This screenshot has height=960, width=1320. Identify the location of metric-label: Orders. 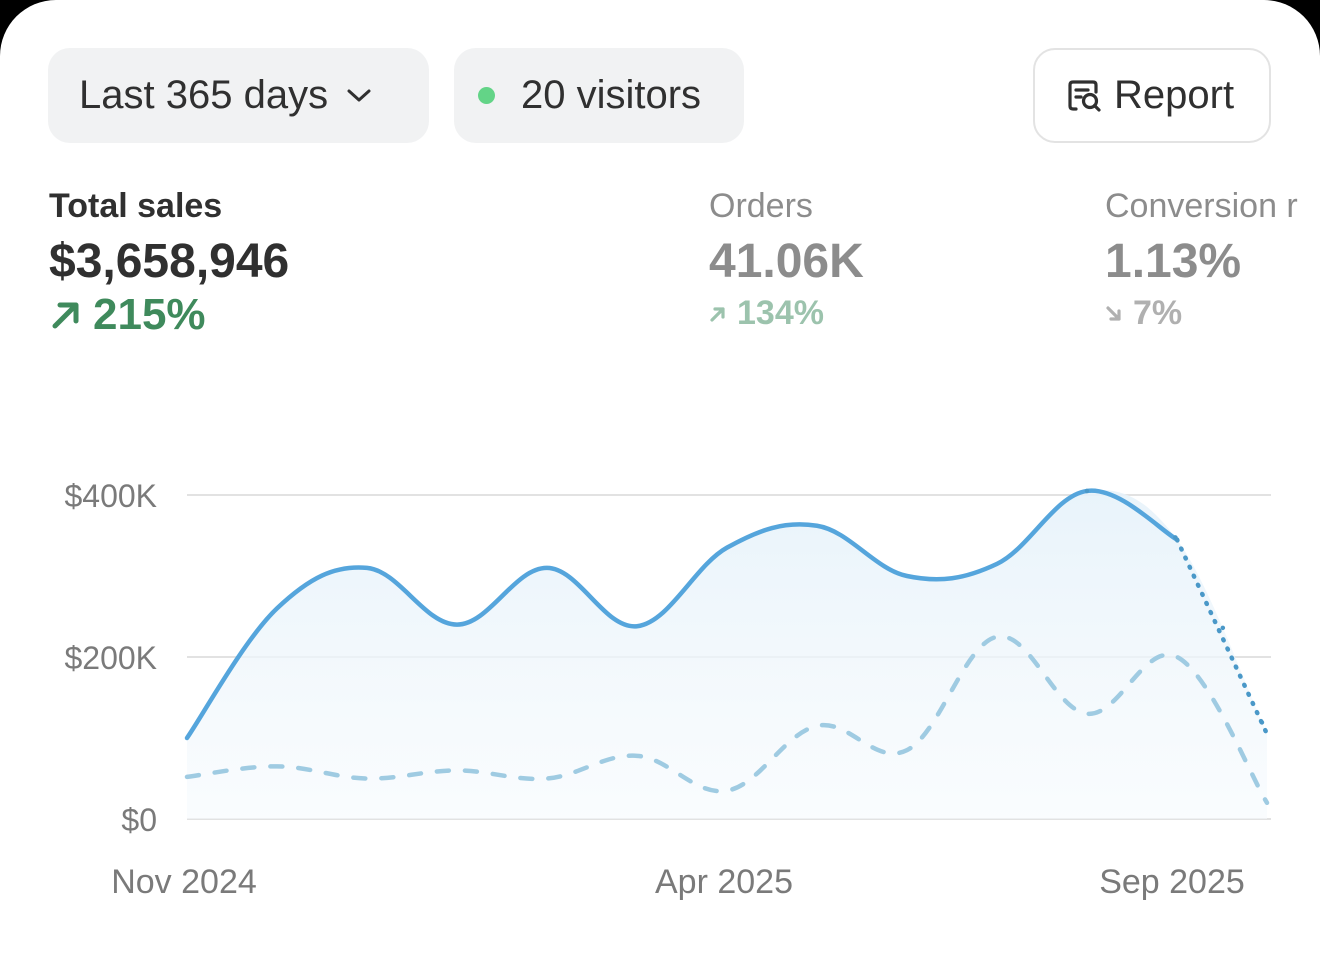
(761, 206).